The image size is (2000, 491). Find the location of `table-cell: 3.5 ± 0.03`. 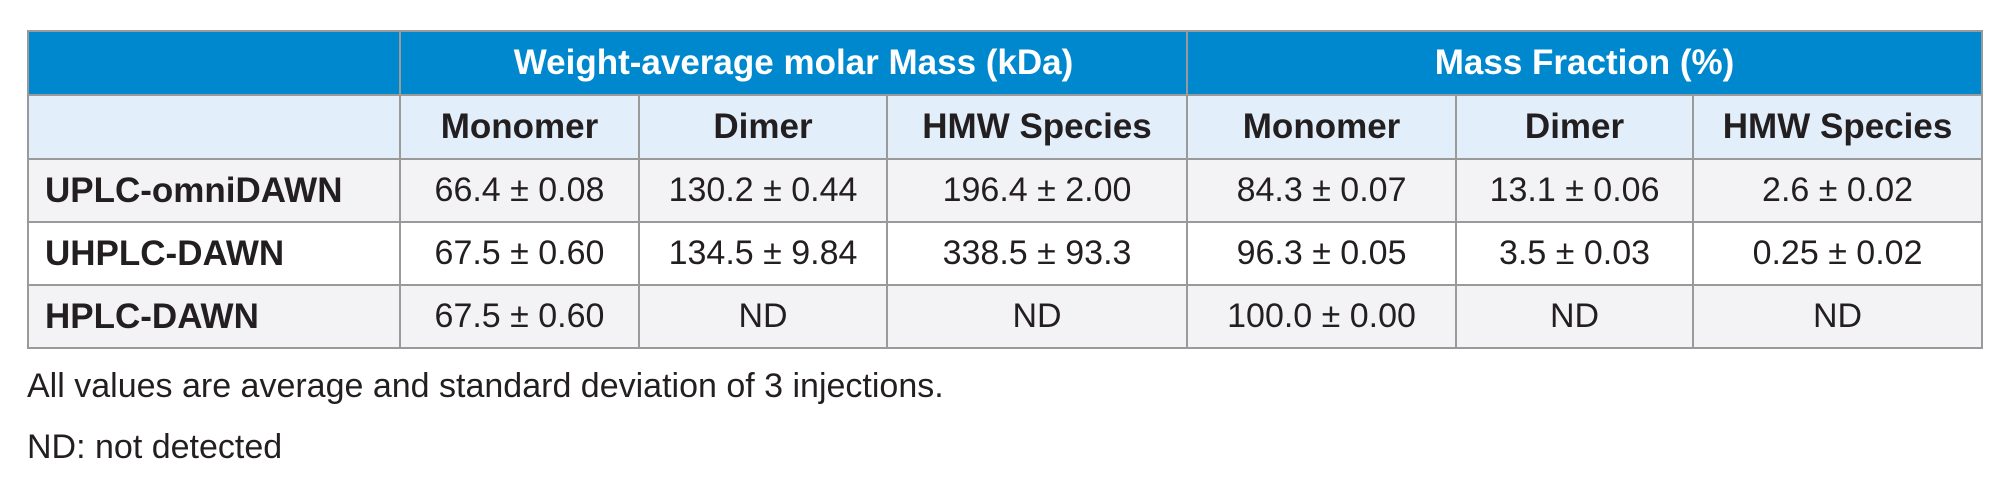

table-cell: 3.5 ± 0.03 is located at coordinates (1575, 253).